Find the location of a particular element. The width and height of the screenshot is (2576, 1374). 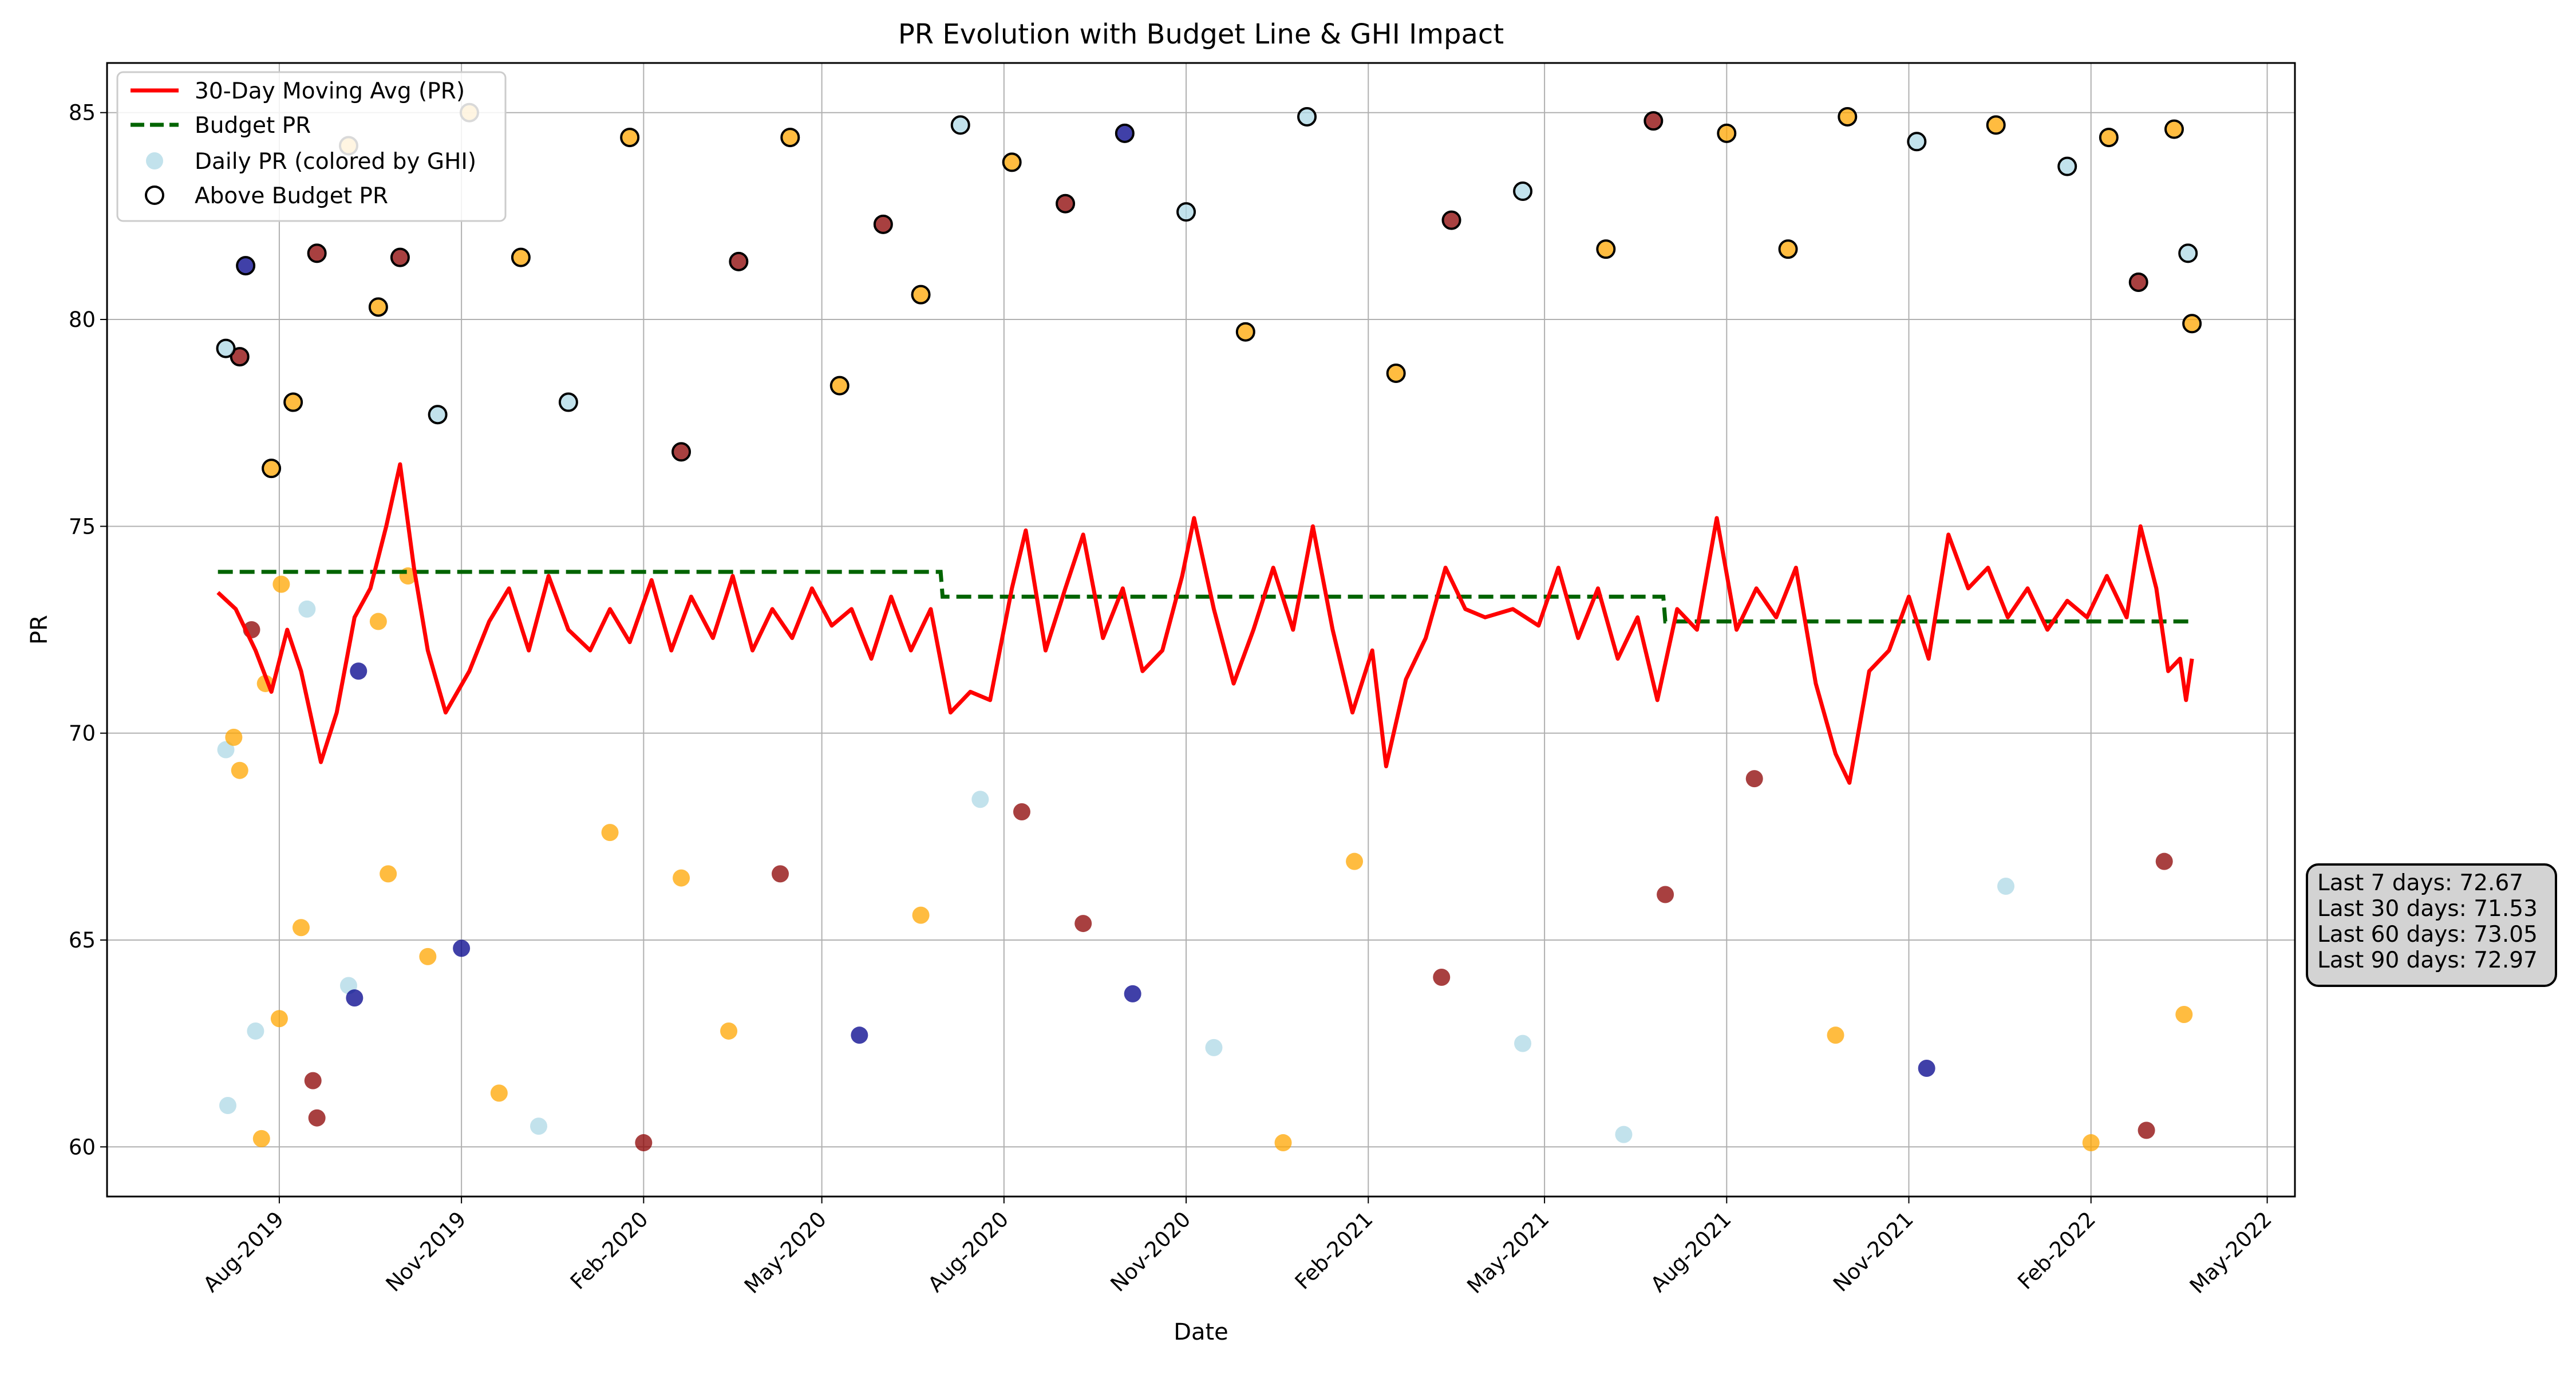

budget-line-group is located at coordinates (1205, 597).